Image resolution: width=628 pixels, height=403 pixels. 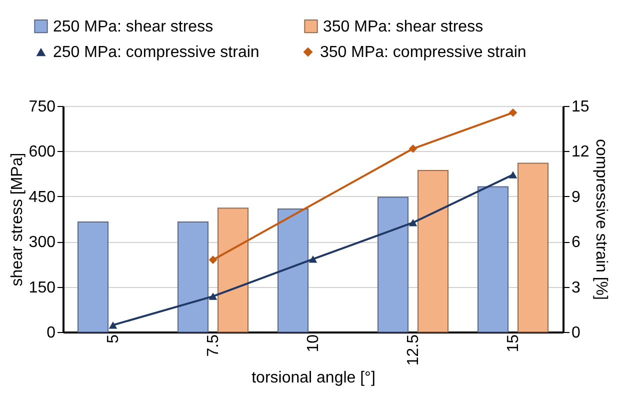 What do you see at coordinates (42, 197) in the screenshot?
I see `y-tick-label: 450` at bounding box center [42, 197].